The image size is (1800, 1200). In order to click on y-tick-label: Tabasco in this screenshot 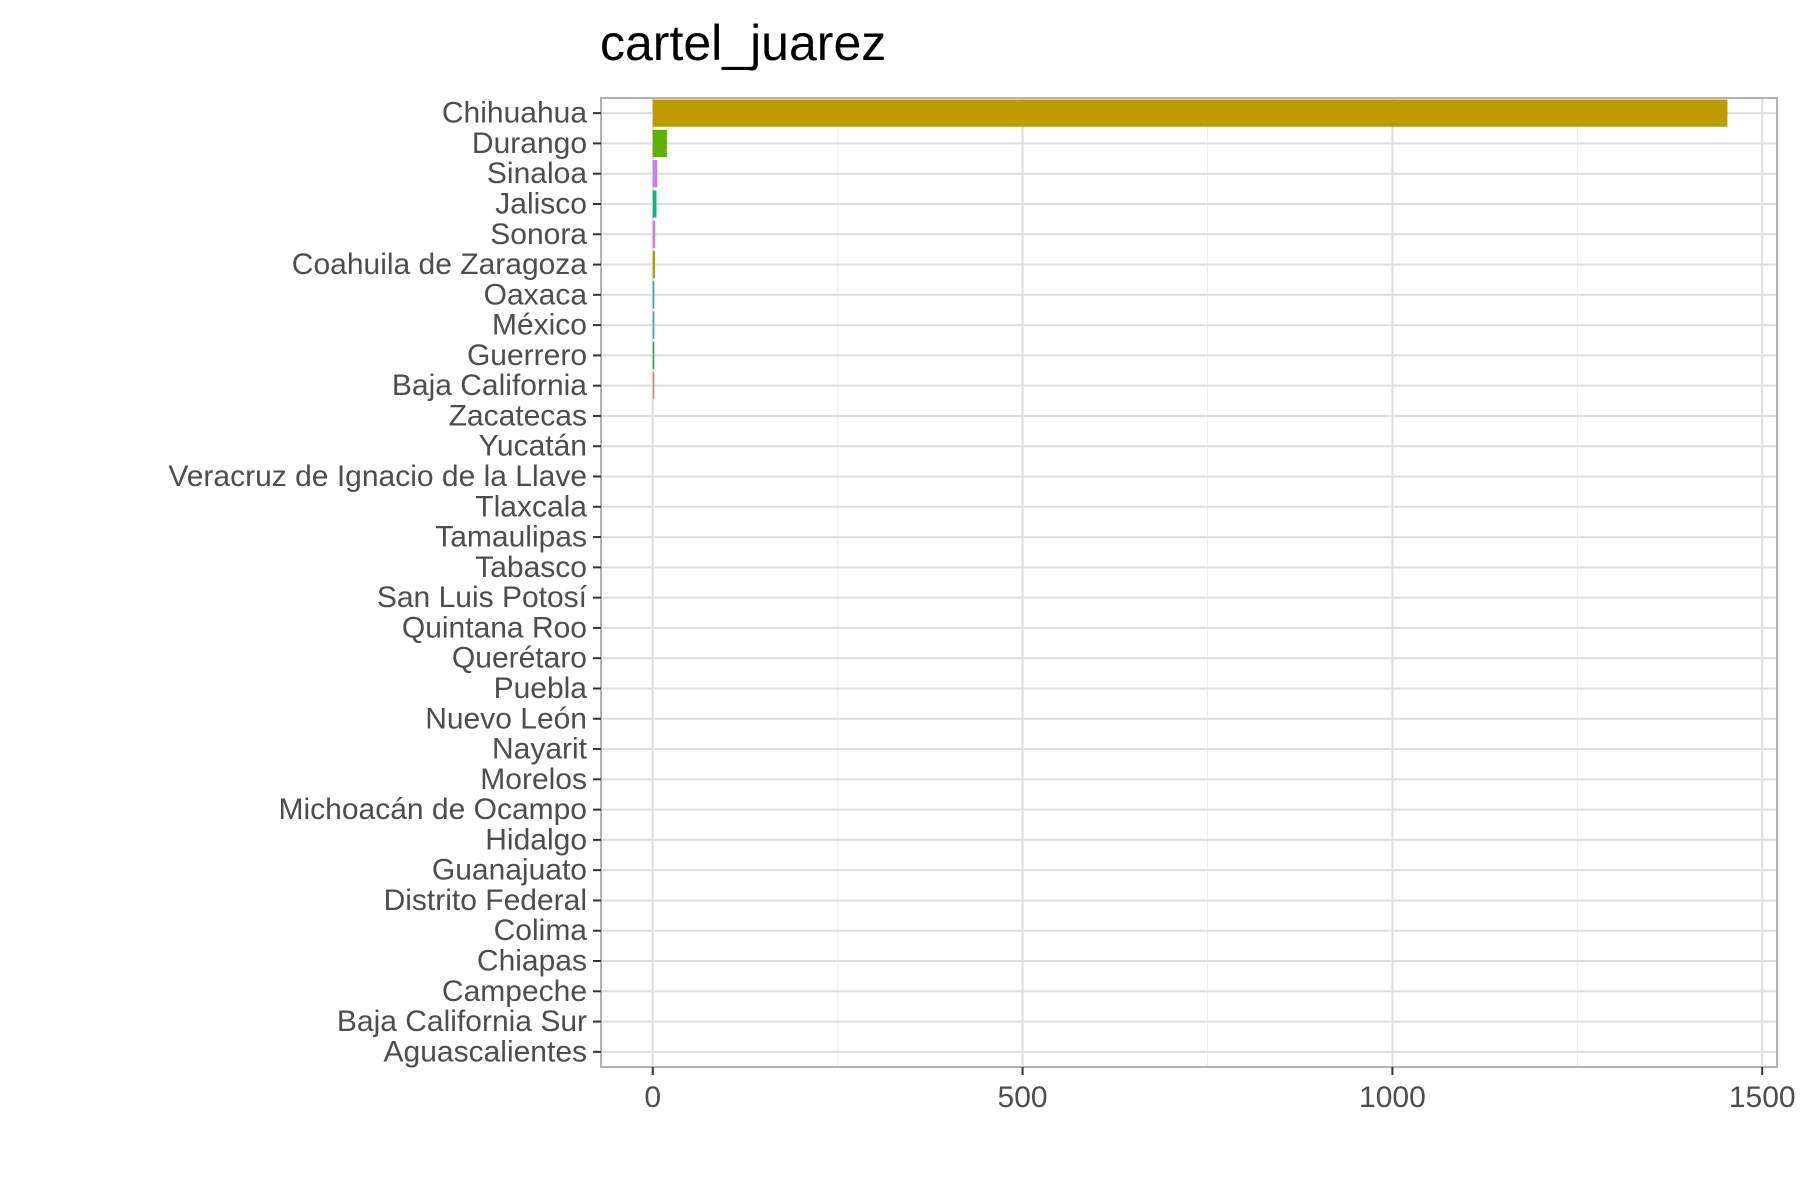, I will do `click(531, 567)`.